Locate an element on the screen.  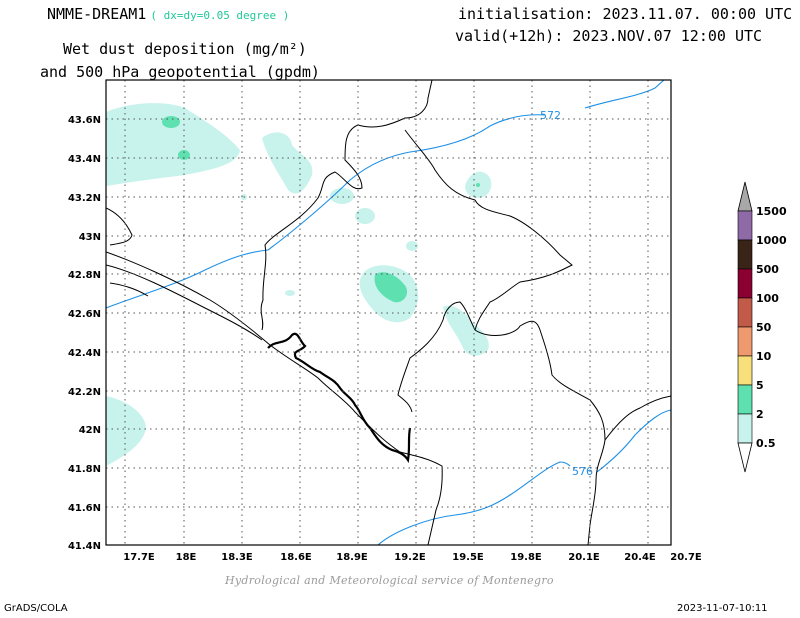
border-albania-south is located at coordinates (427, 499).